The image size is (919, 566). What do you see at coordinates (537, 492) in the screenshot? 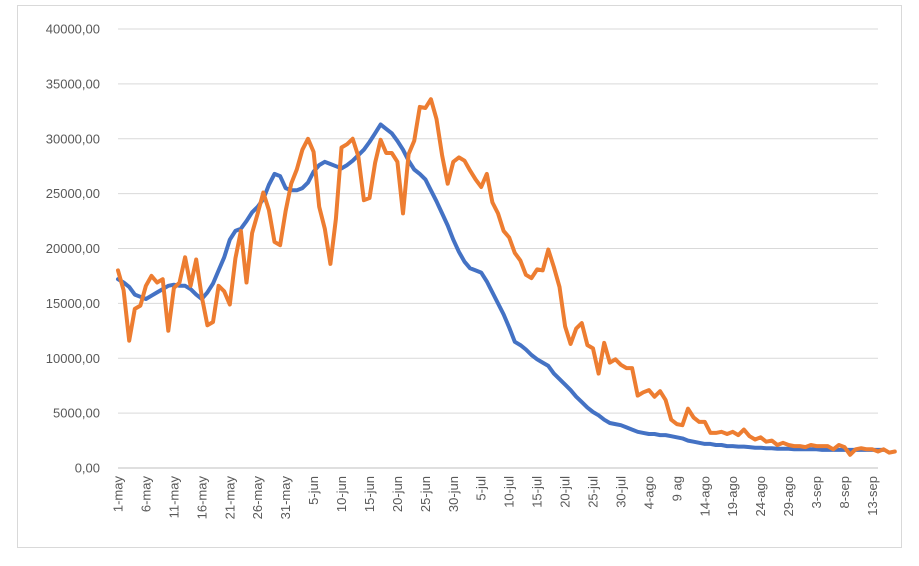
I see `x-tick-label: 15-jul` at bounding box center [537, 492].